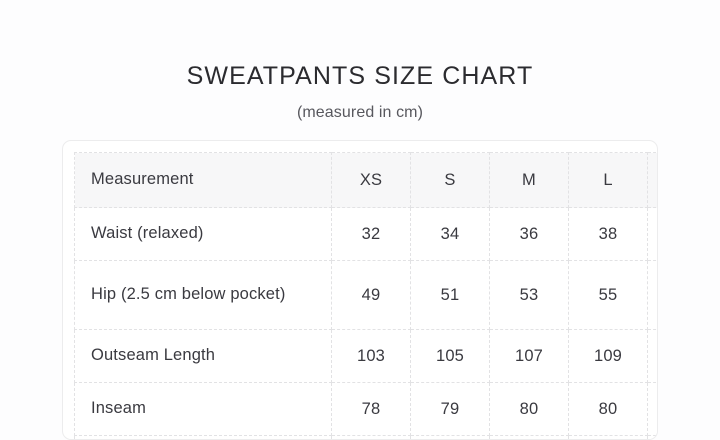 The width and height of the screenshot is (720, 440). I want to click on table-row: Inseam 78 79 80 80 81, so click(367, 409).